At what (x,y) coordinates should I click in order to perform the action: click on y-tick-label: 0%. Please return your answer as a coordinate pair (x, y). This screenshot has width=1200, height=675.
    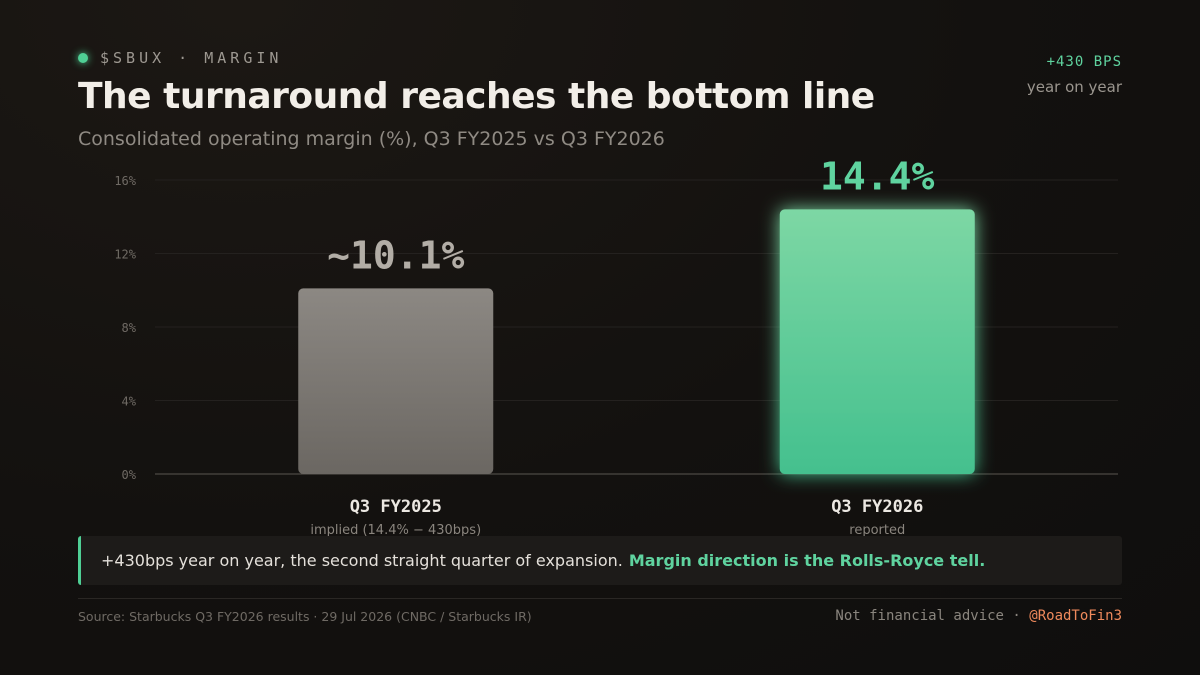
    Looking at the image, I should click on (129, 475).